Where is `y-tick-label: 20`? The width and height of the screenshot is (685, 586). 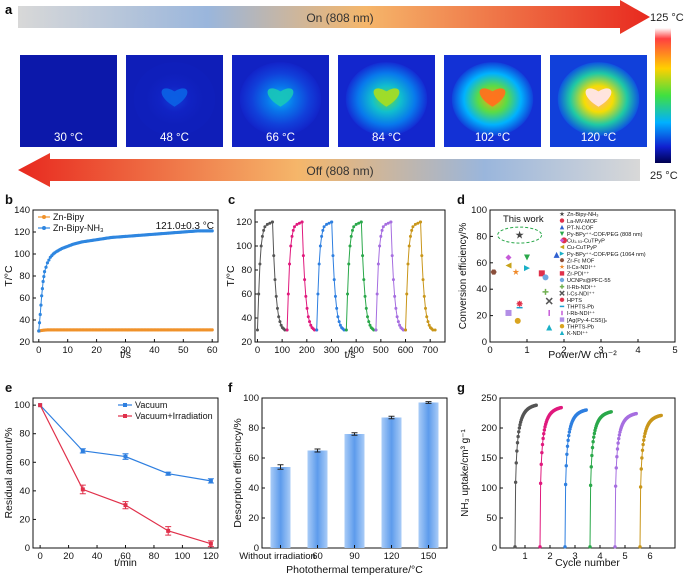 y-tick-label: 20 is located at coordinates (246, 342).